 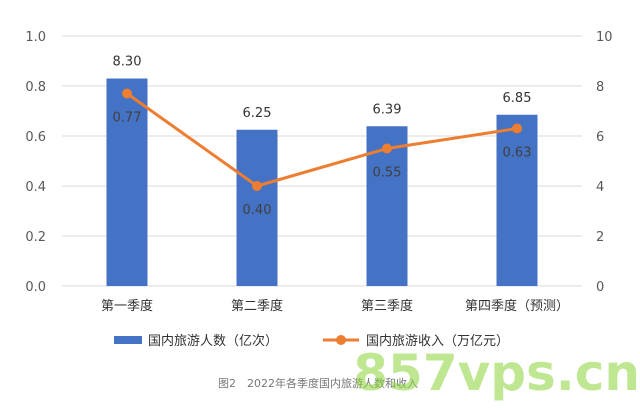 I want to click on left-axis-tick-label: 0.0, so click(x=35, y=287).